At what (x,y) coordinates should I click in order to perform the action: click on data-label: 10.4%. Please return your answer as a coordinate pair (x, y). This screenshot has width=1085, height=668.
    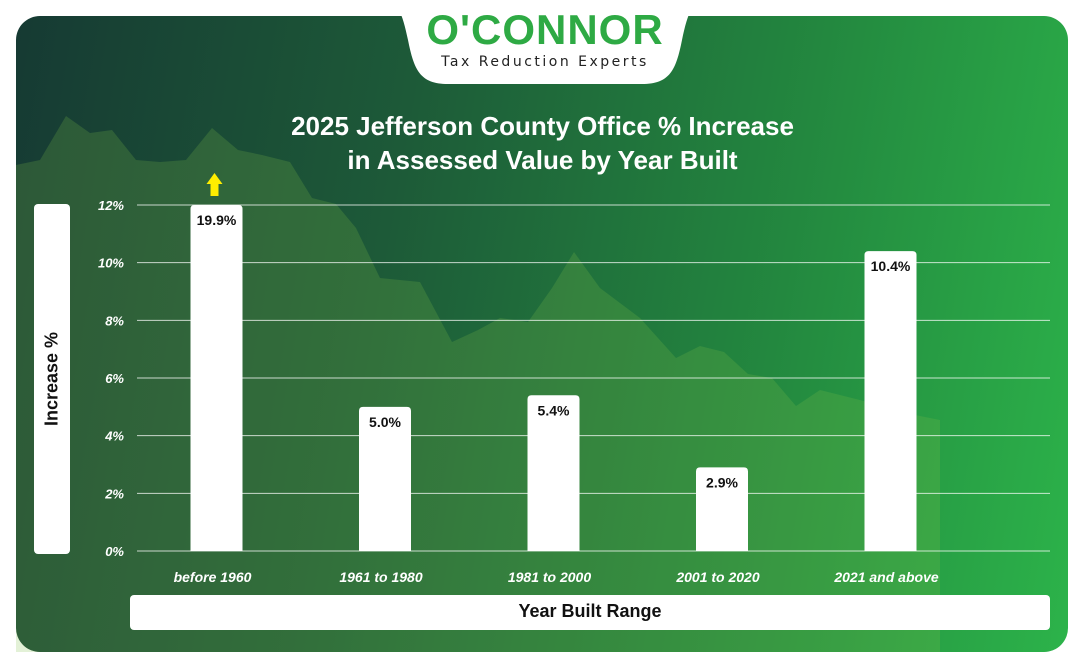
    Looking at the image, I should click on (891, 266).